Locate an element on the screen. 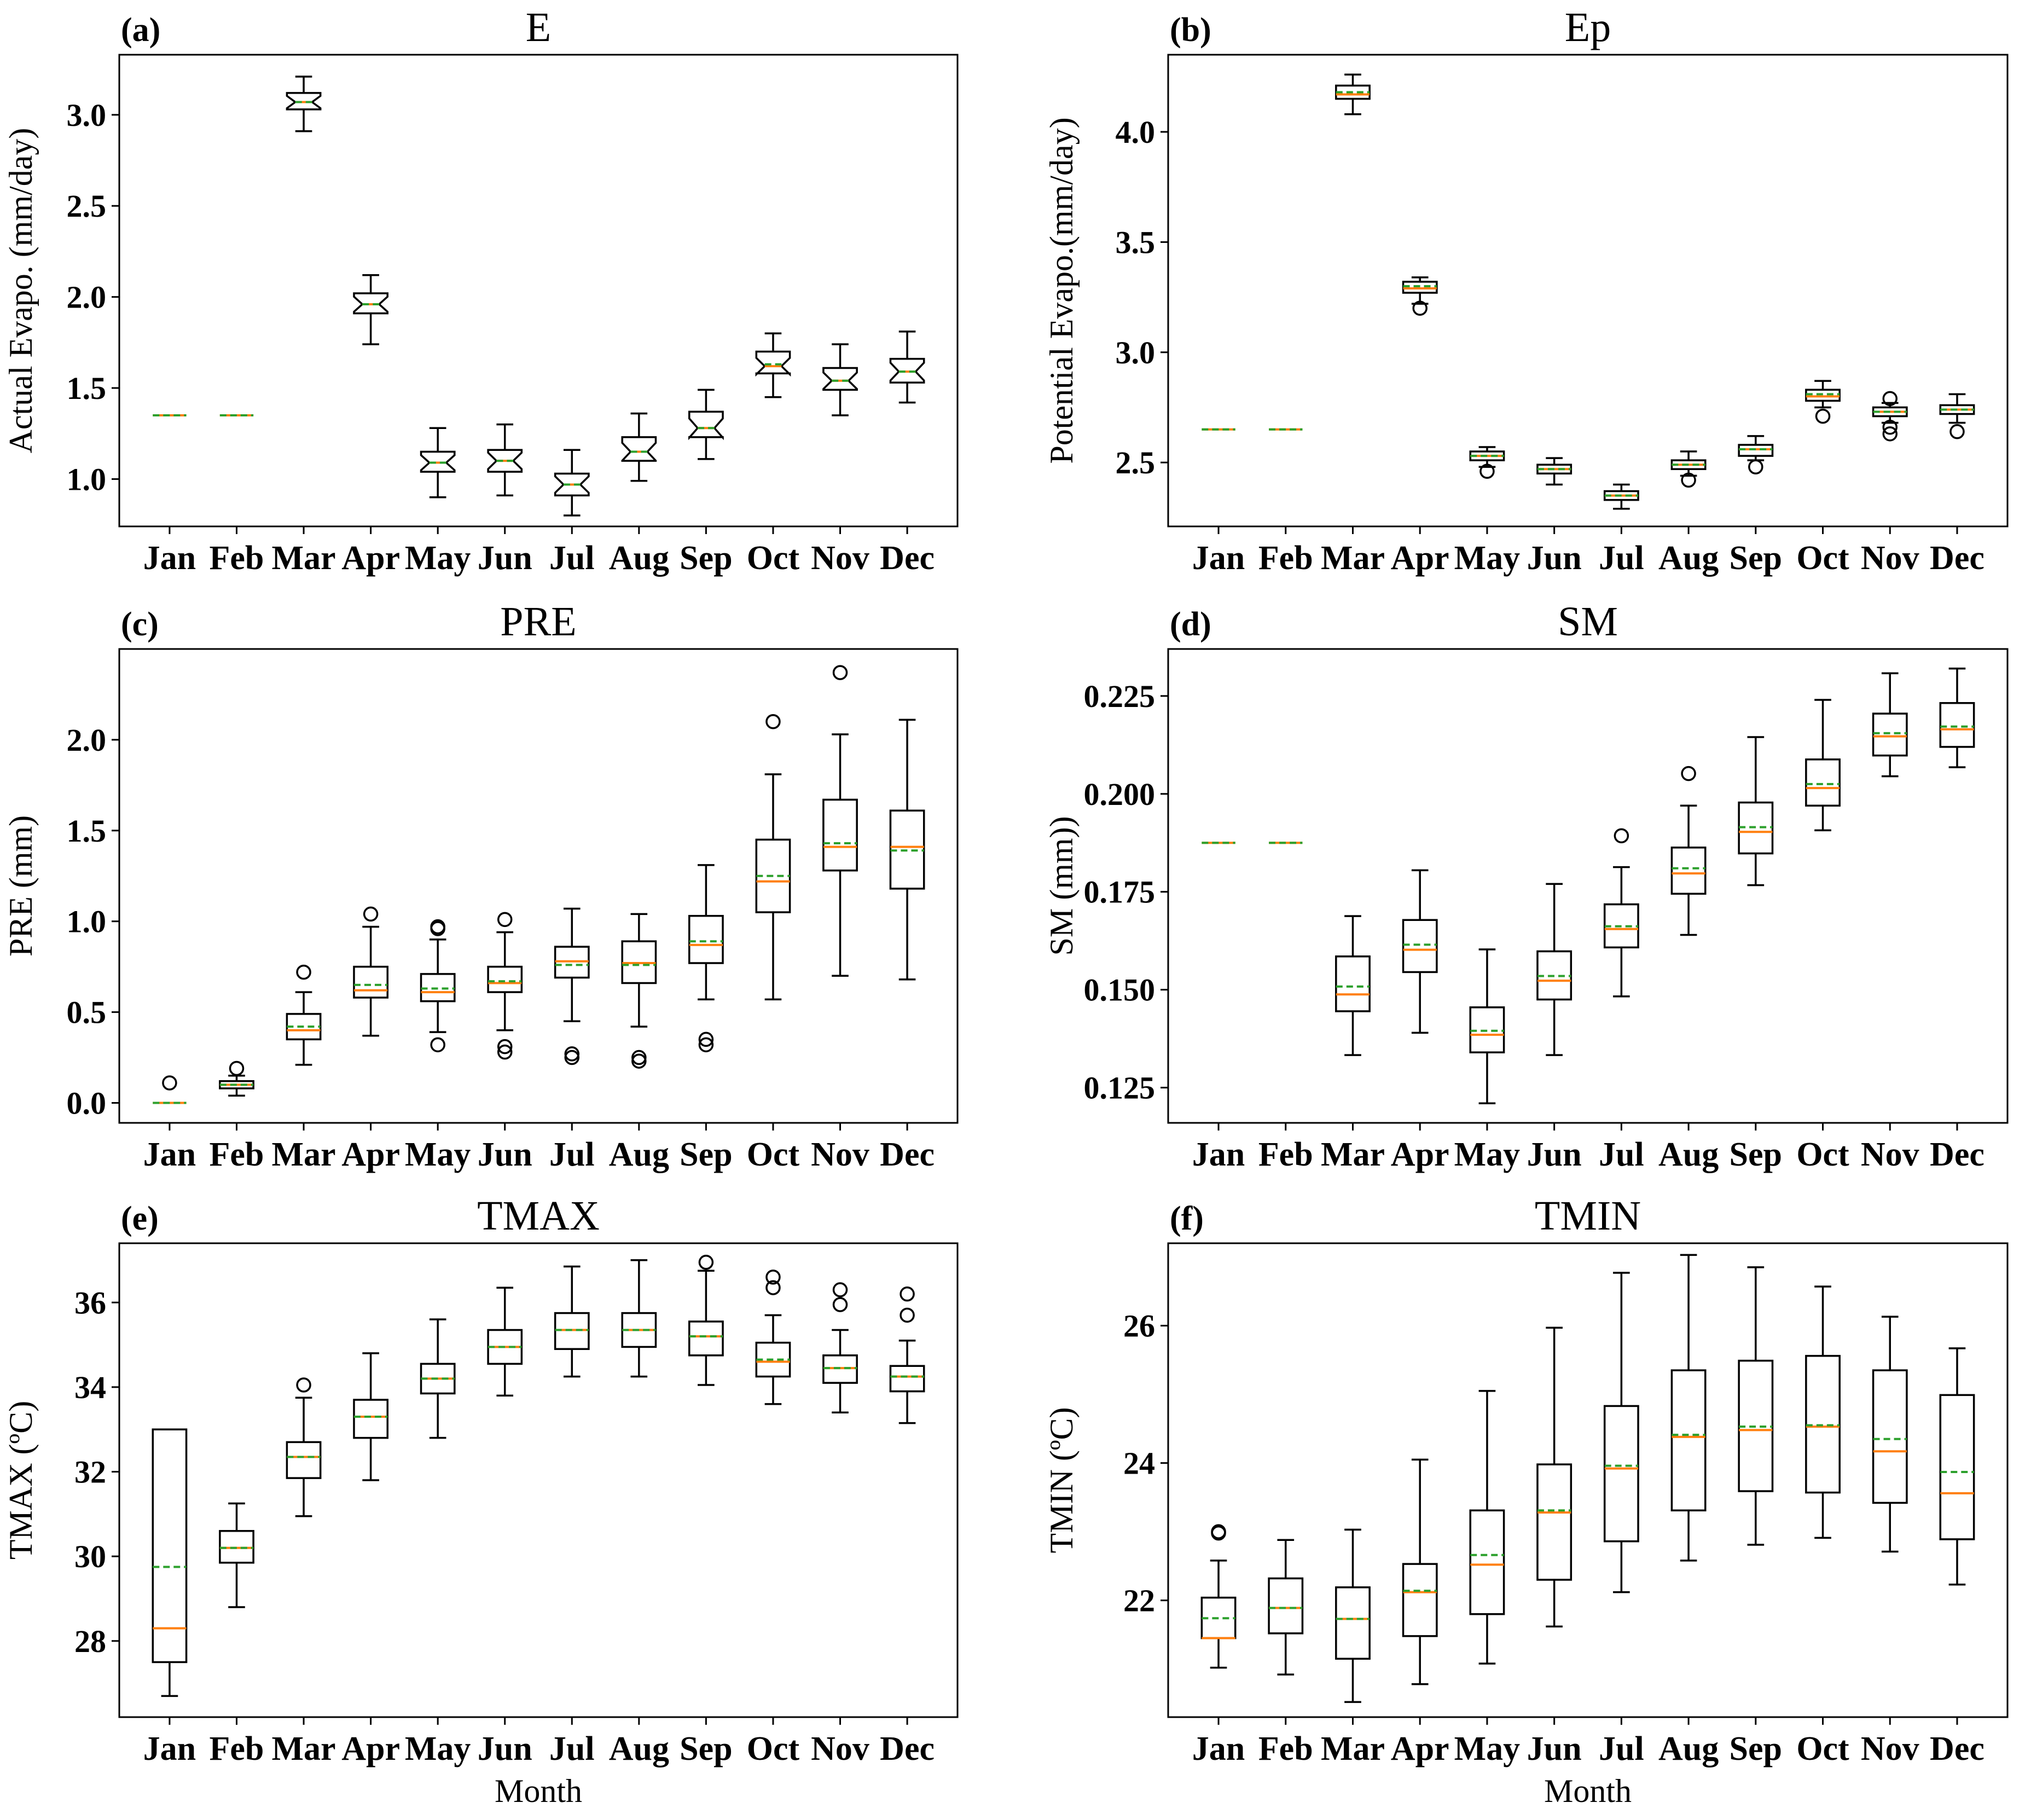  panel-title: SM is located at coordinates (1588, 622).